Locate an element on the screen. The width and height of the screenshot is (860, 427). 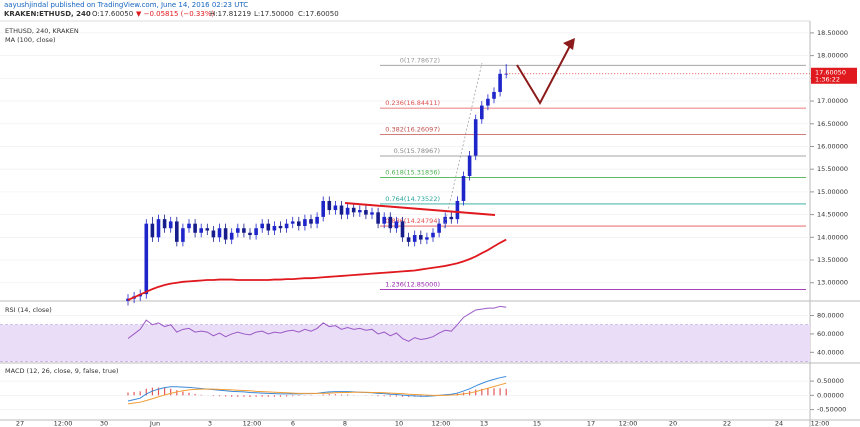
ohlc-value: H:17.81219 is located at coordinates (230, 14).